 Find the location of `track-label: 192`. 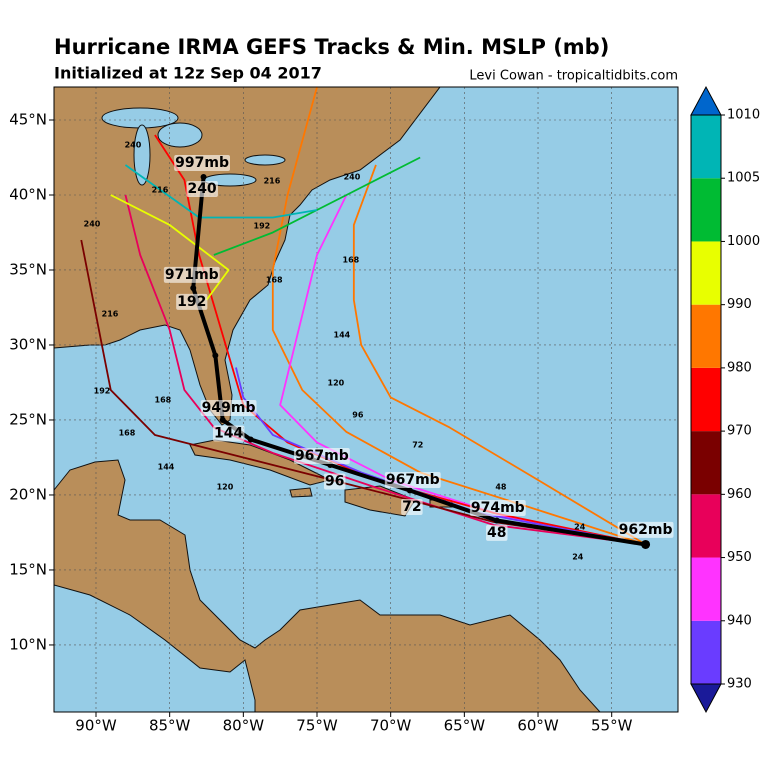

track-label: 192 is located at coordinates (191, 302).